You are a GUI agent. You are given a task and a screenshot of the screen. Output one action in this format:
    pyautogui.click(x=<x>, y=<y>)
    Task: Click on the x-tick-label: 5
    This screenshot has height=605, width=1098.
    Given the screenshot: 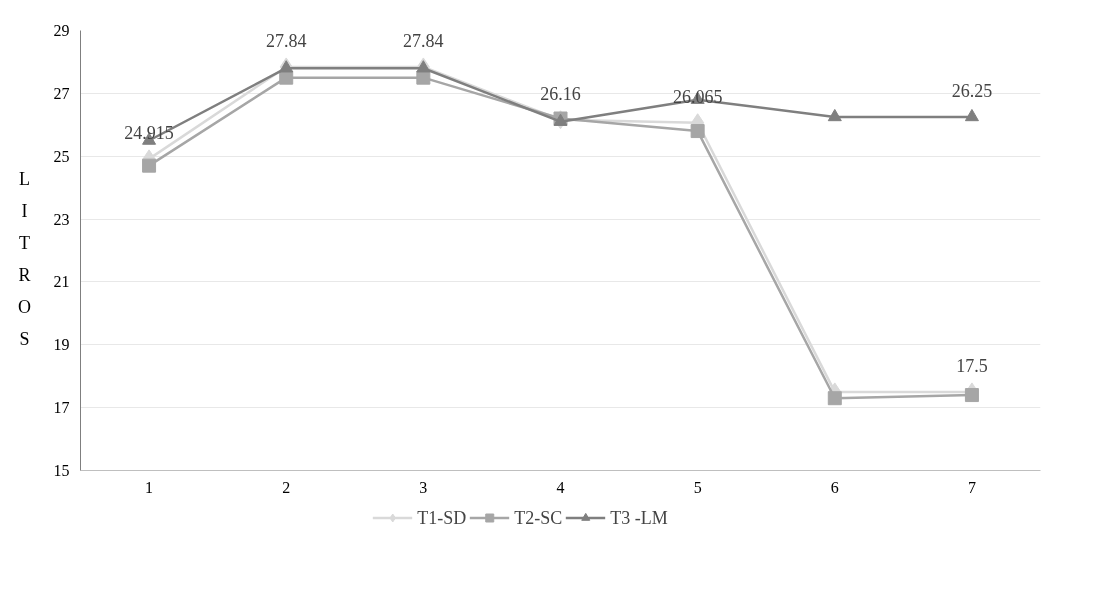 What is the action you would take?
    pyautogui.click(x=697, y=487)
    